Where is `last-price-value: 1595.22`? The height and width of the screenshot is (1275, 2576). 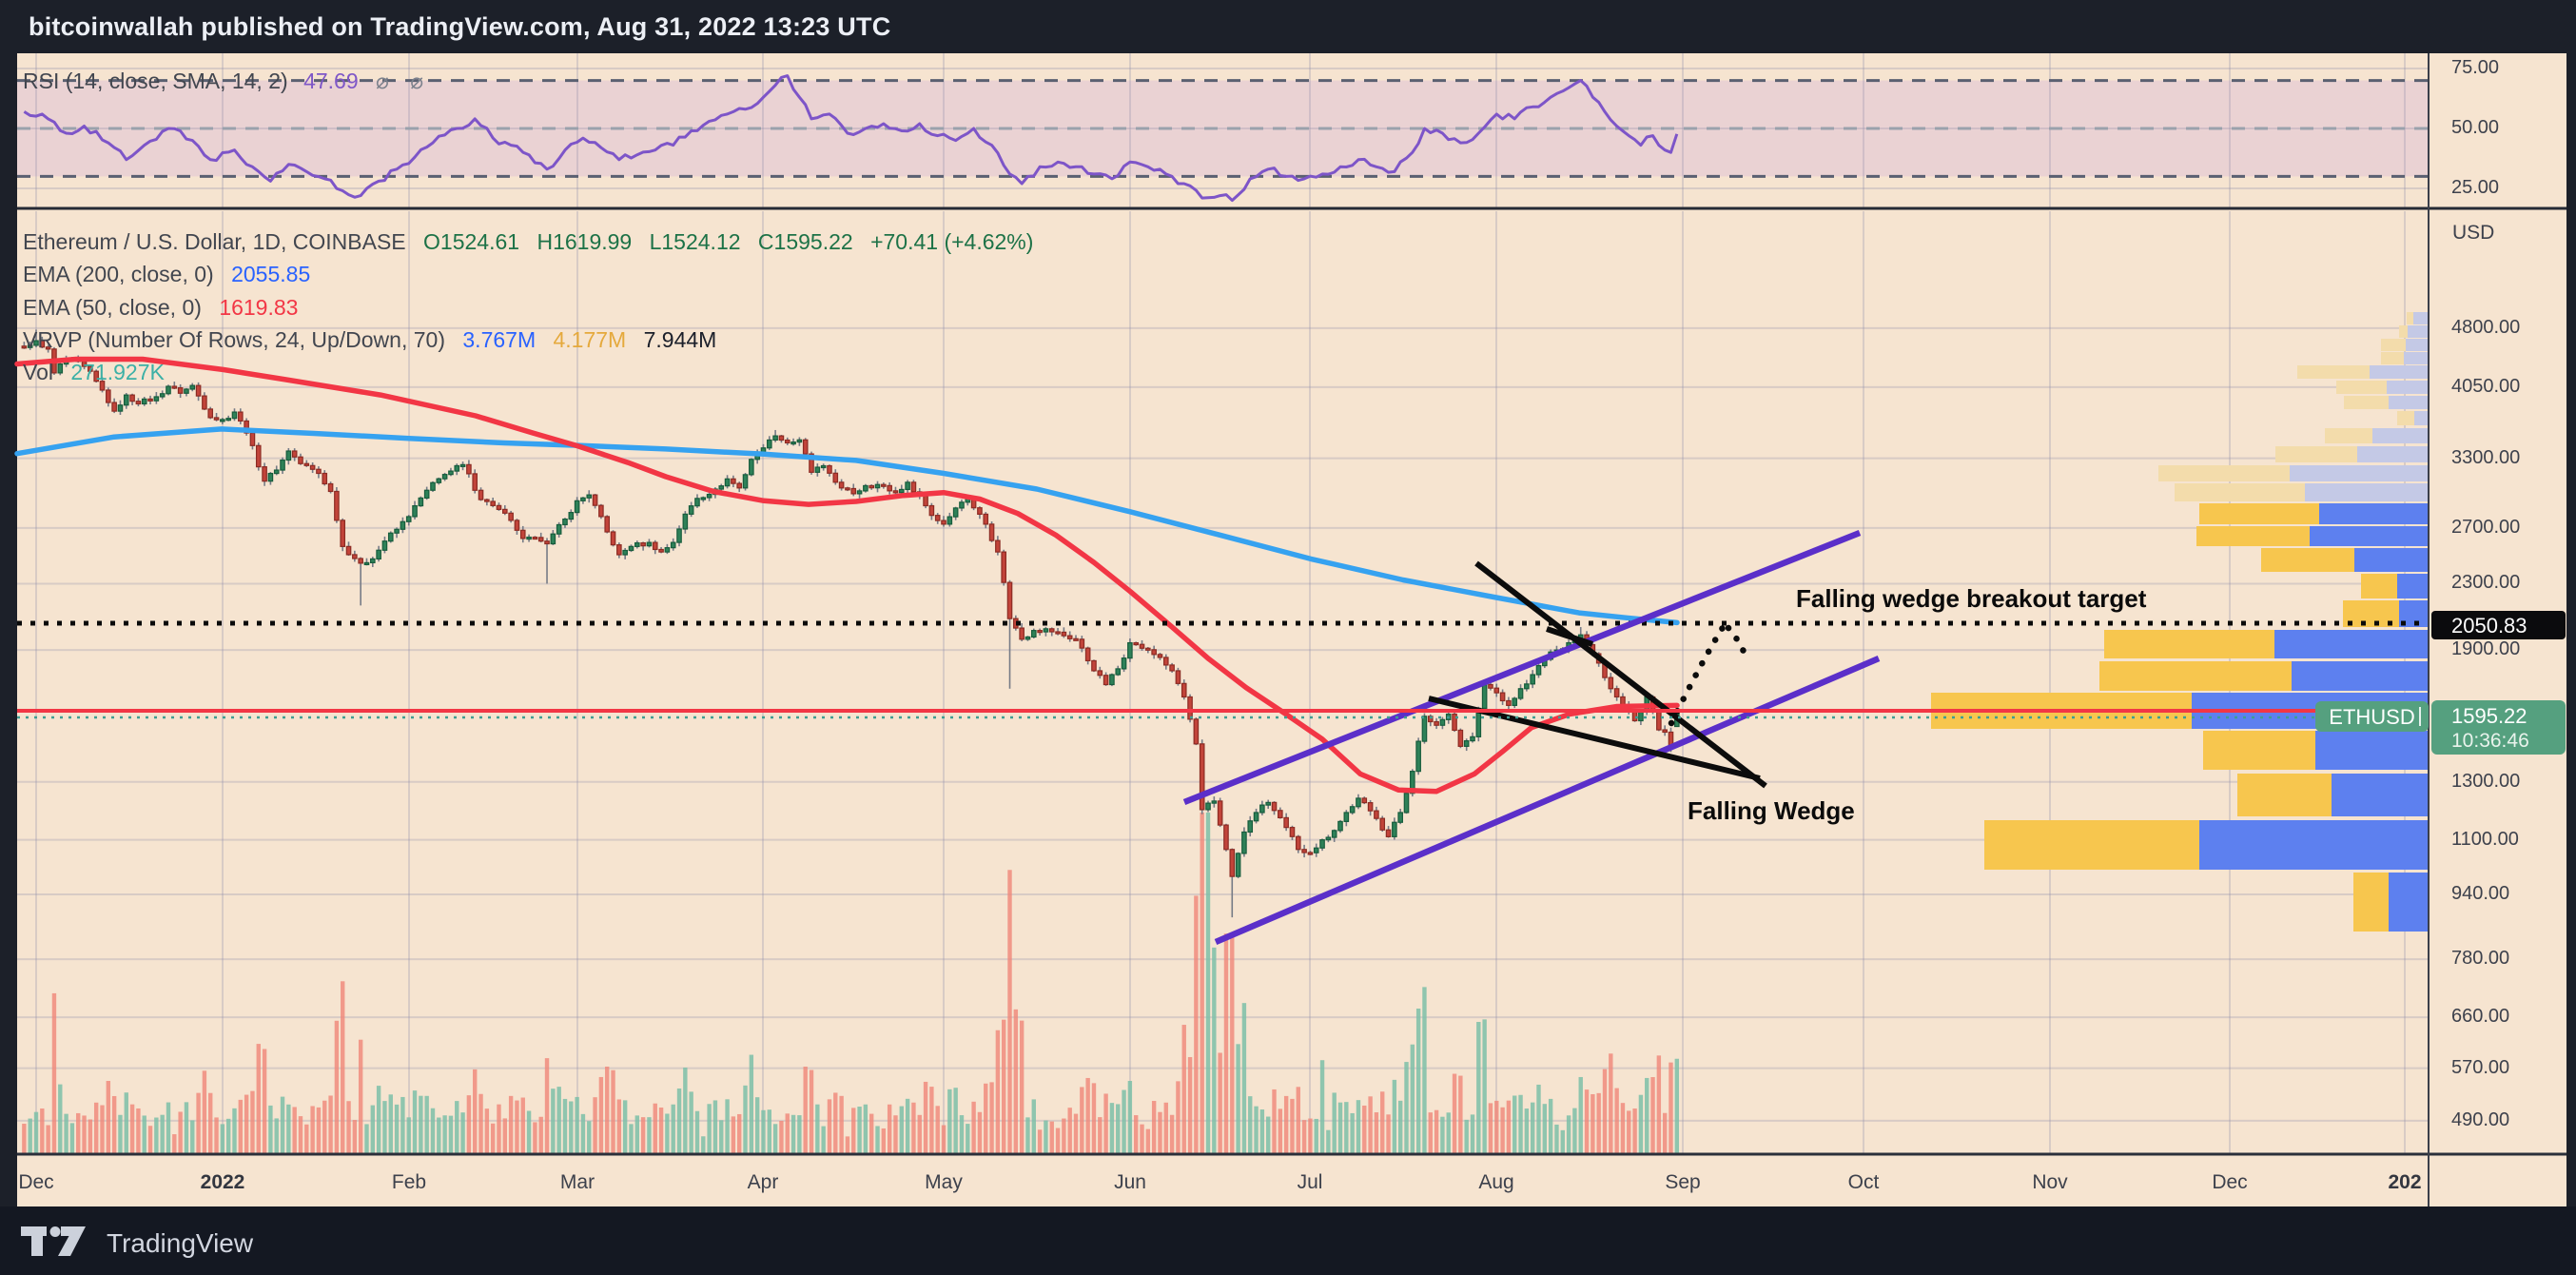
last-price-value: 1595.22 is located at coordinates (2489, 716).